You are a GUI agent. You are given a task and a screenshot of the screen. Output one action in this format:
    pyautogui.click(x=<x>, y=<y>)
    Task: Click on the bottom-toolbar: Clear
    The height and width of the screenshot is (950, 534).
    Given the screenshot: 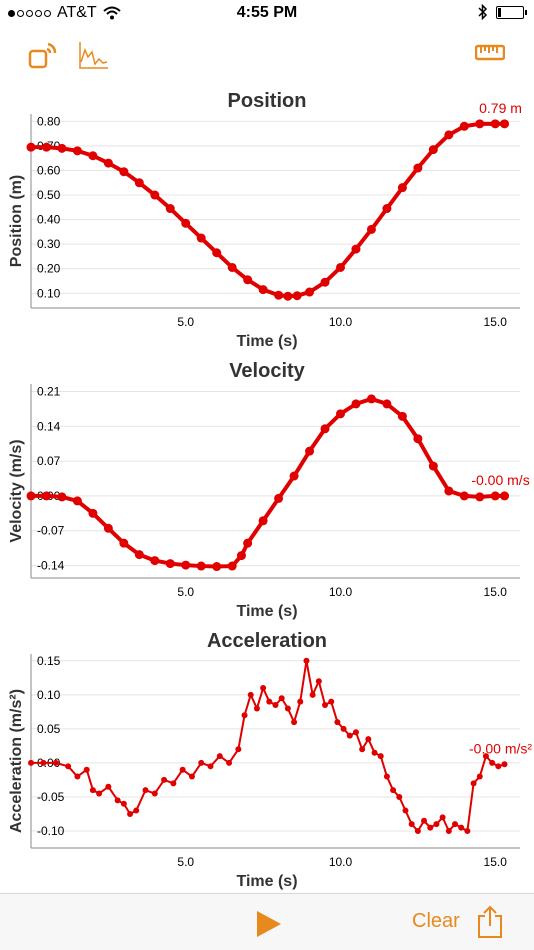 What is the action you would take?
    pyautogui.click(x=267, y=921)
    